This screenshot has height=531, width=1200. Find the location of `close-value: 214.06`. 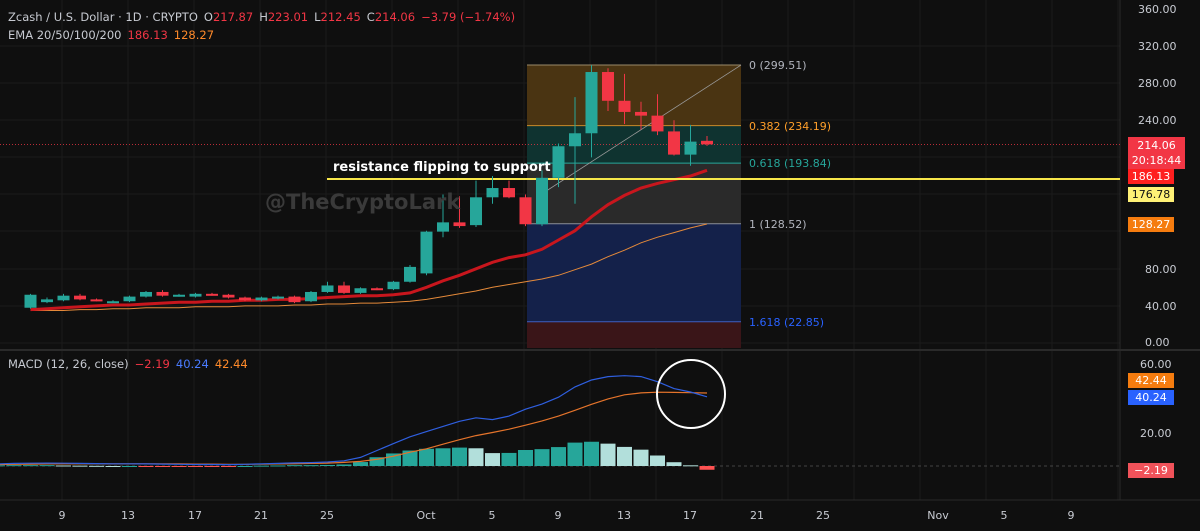

close-value: 214.06 is located at coordinates (395, 17).